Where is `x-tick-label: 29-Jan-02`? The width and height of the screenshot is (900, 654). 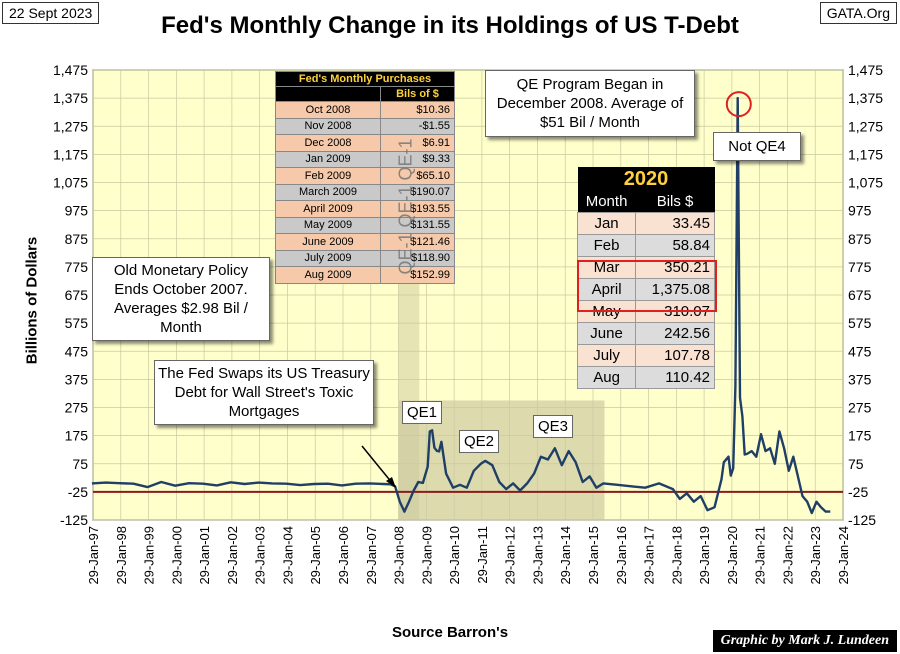
x-tick-label: 29-Jan-02 is located at coordinates (232, 555).